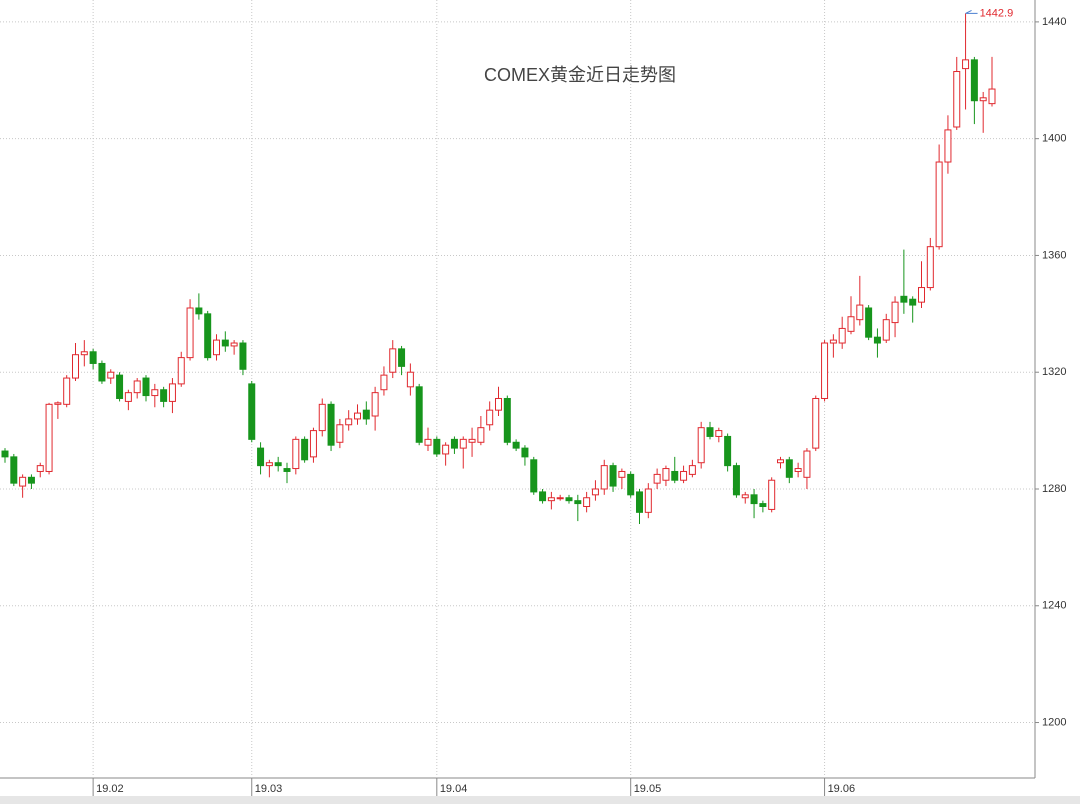 The image size is (1080, 804). What do you see at coordinates (1054, 489) in the screenshot?
I see `y-tick-label: 1280` at bounding box center [1054, 489].